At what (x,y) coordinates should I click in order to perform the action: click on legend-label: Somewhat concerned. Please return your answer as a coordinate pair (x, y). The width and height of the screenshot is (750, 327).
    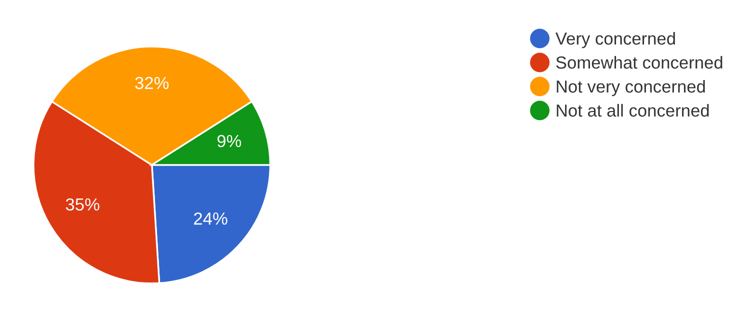
    Looking at the image, I should click on (639, 62).